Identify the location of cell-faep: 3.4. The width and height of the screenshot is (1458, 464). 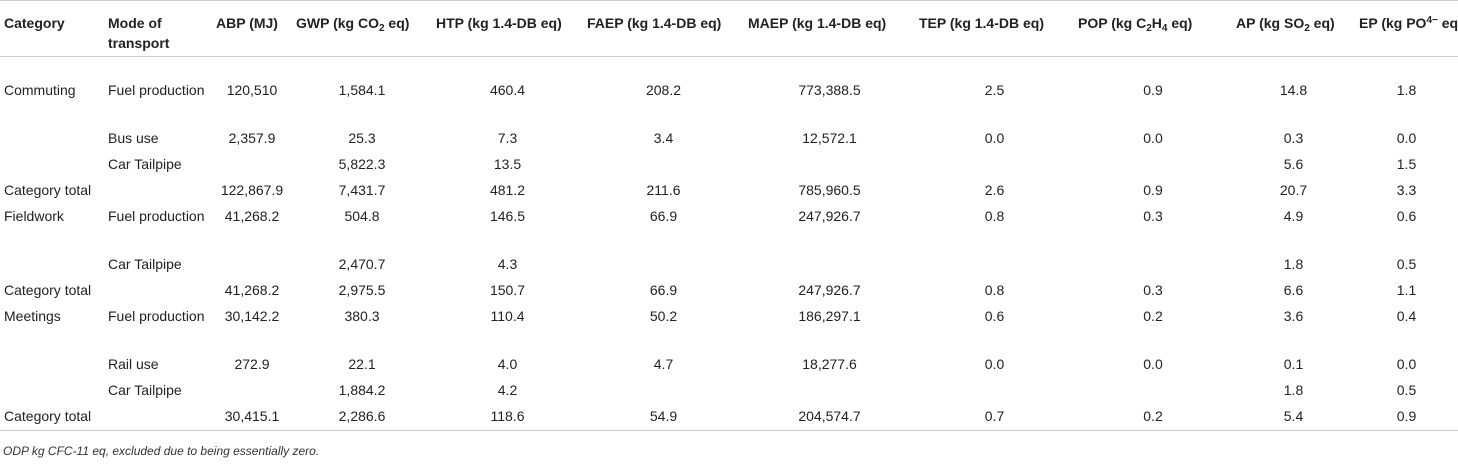
(663, 137).